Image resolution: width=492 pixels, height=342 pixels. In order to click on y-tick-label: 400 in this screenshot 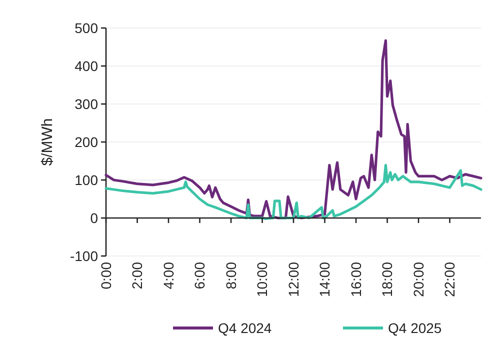, I will do `click(86, 66)`.